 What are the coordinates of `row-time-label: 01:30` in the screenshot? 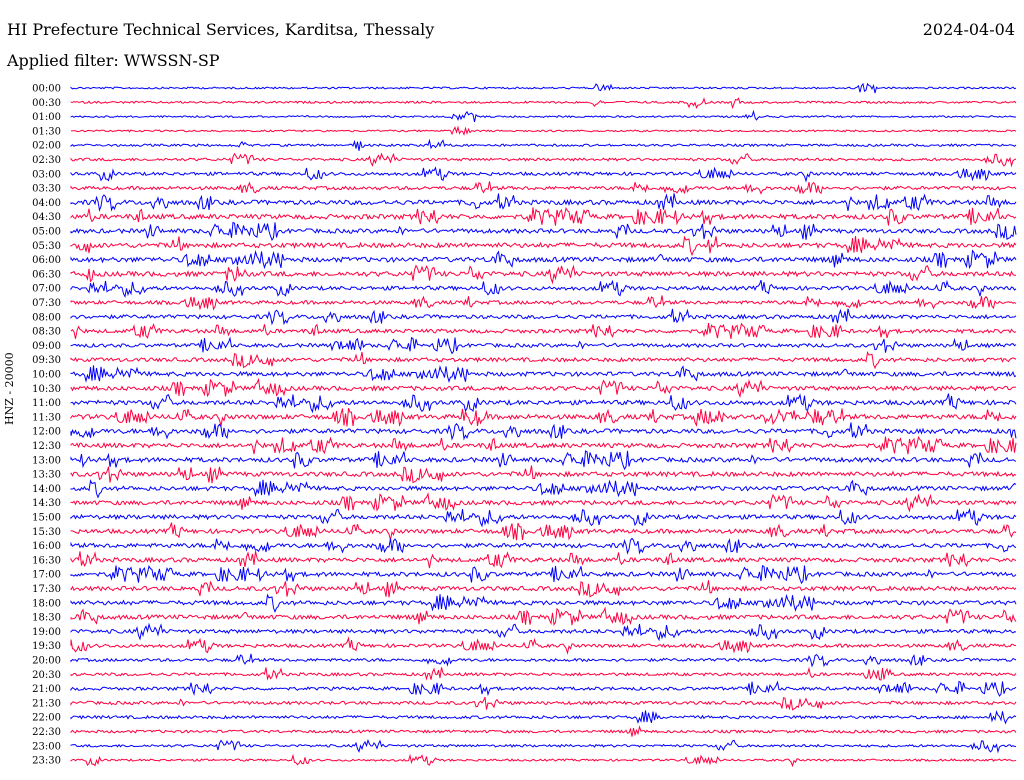 It's located at (46, 131).